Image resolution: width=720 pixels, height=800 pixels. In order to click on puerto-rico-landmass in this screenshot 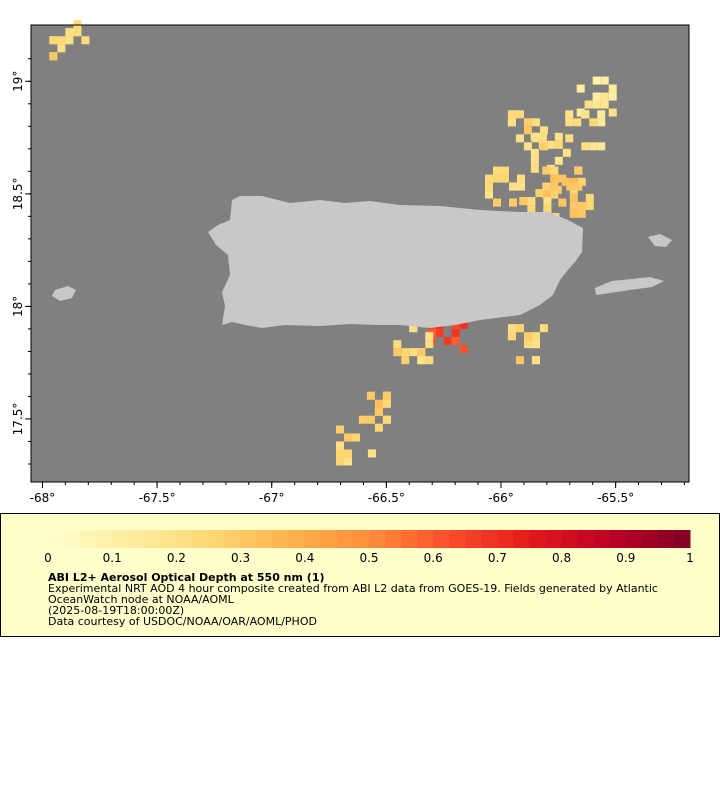, I will do `click(395, 262)`.